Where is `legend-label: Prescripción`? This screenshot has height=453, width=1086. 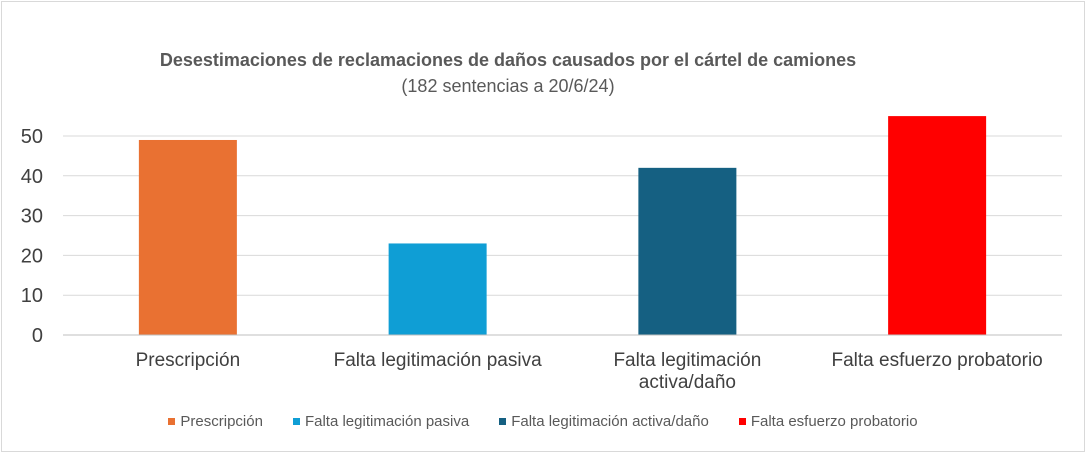 legend-label: Prescripción is located at coordinates (221, 421).